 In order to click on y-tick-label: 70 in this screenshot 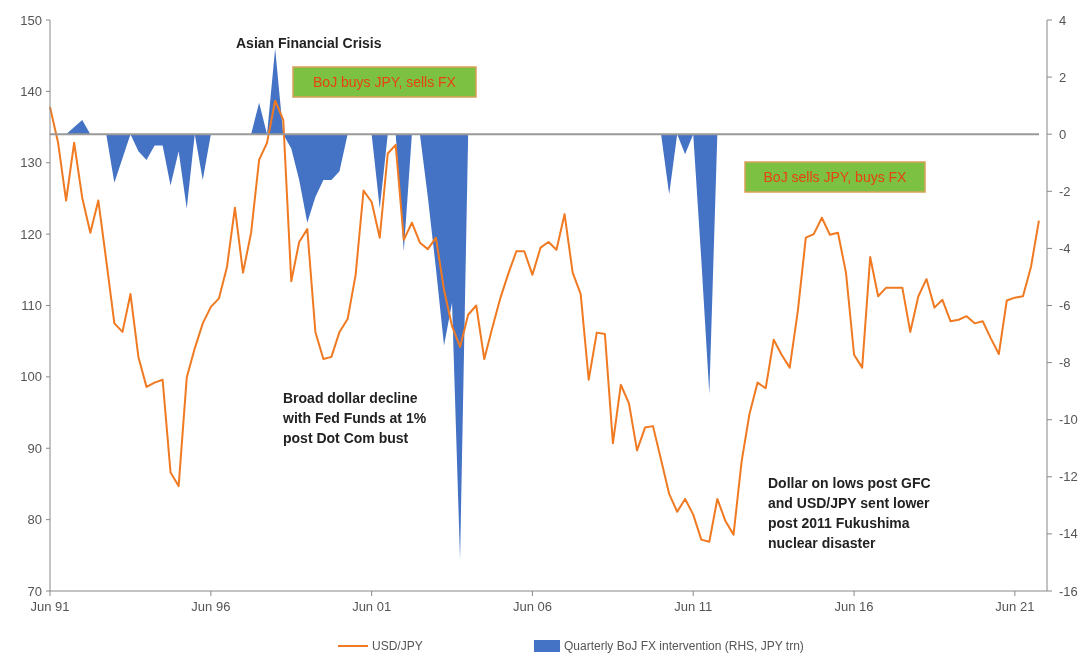, I will do `click(34, 591)`.